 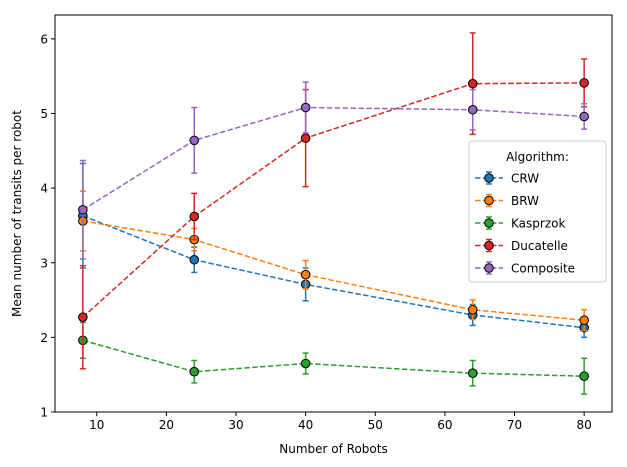 What do you see at coordinates (538, 224) in the screenshot?
I see `legend-label-kasprzok: Kasprzok` at bounding box center [538, 224].